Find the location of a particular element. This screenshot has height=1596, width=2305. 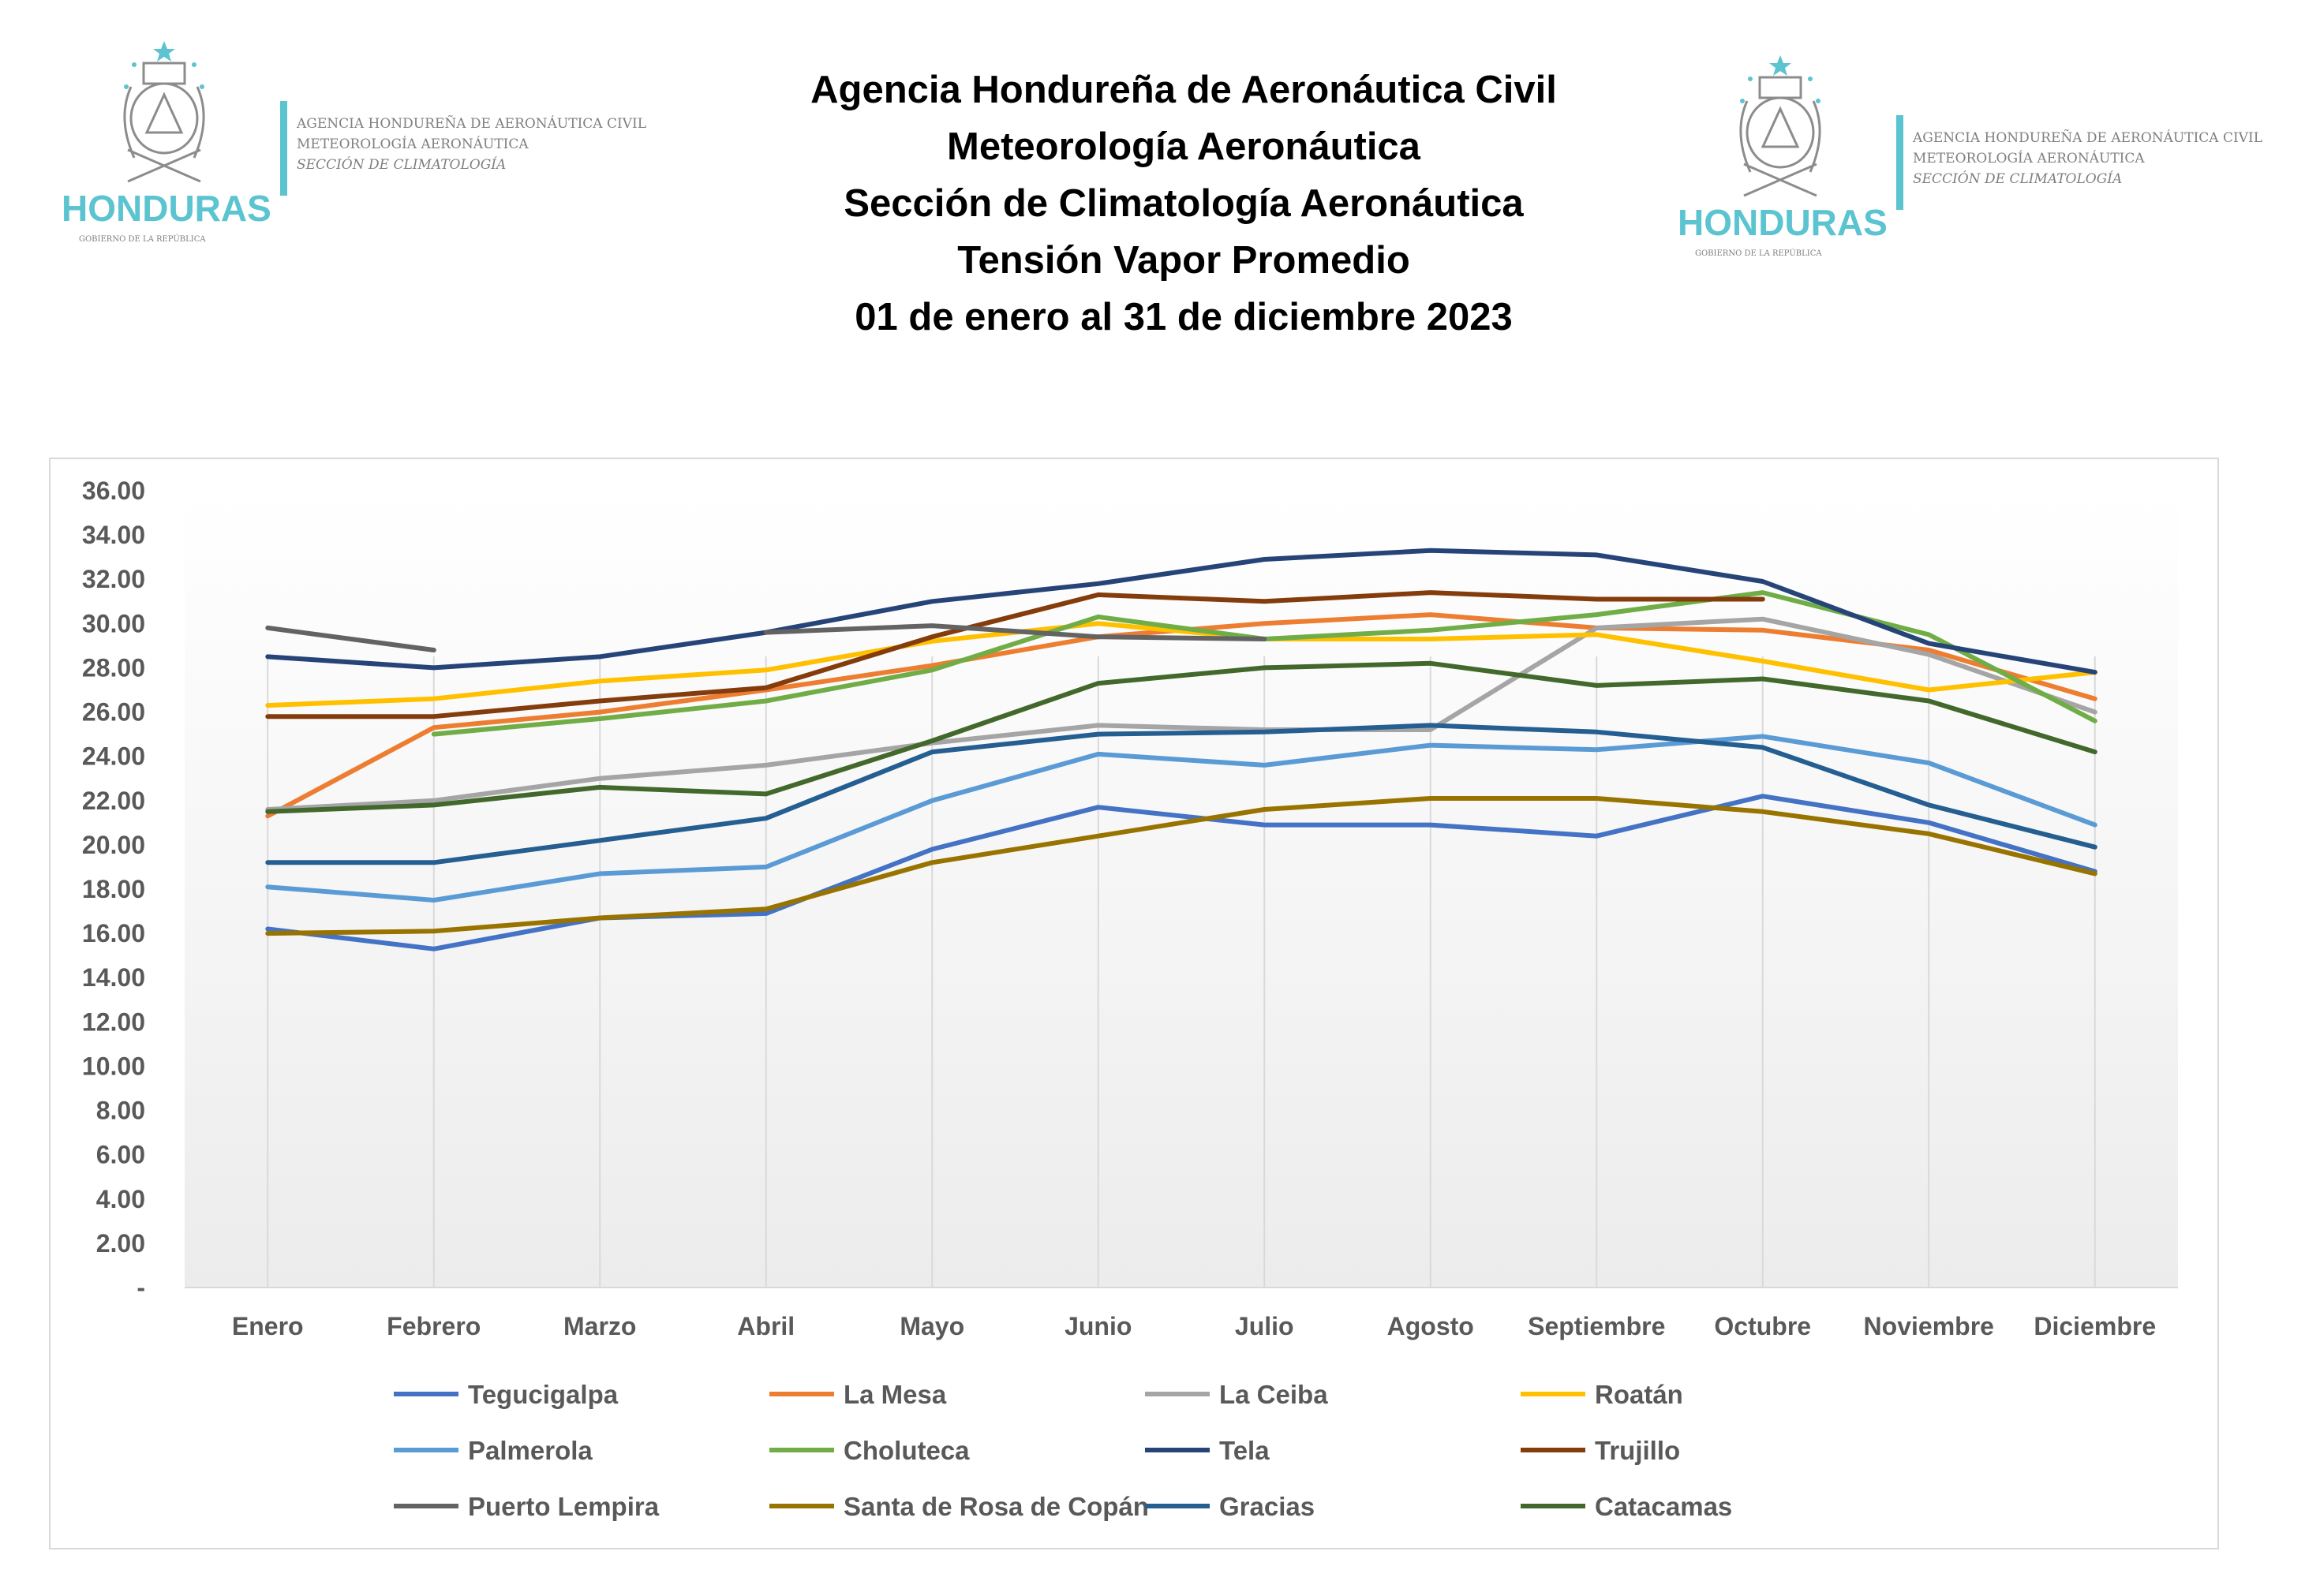

title-variable: Tensión Vapor Promedio is located at coordinates (1183, 260).